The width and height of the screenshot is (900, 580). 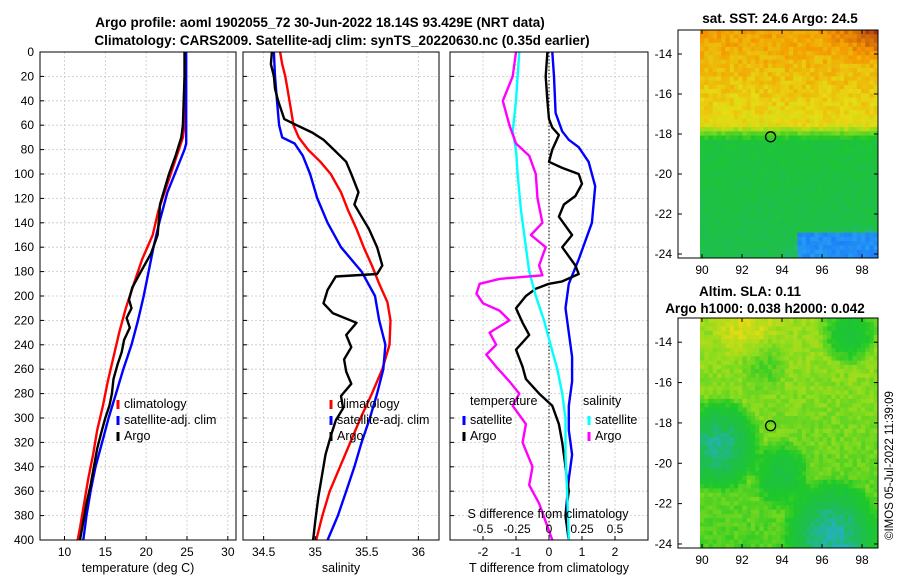 I want to click on map-frame, so click(x=778, y=144).